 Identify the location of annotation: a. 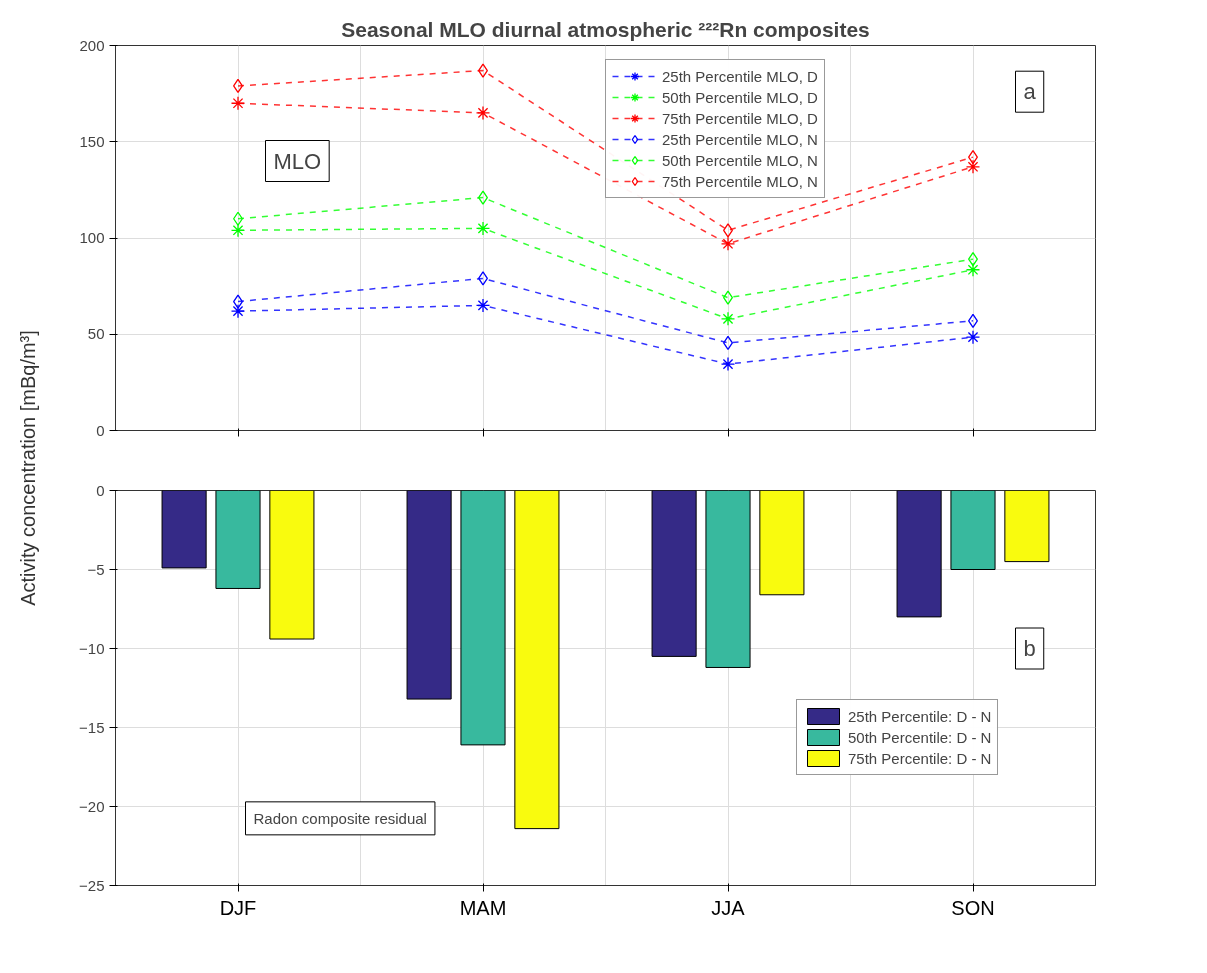
(1030, 92).